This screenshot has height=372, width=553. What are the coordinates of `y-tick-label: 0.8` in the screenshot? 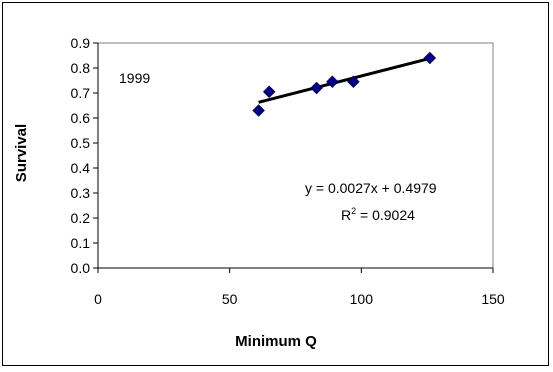 It's located at (81, 68).